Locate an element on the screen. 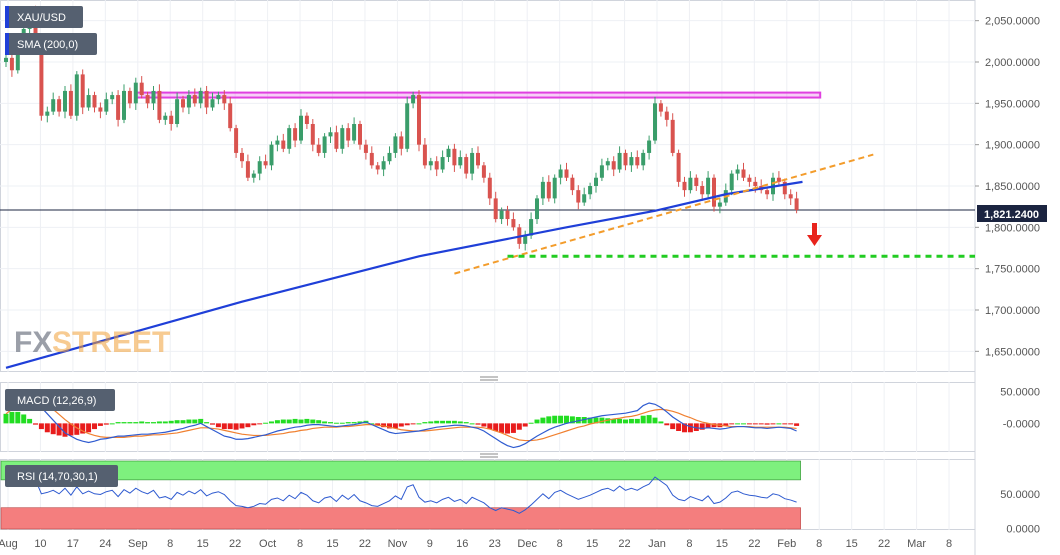  rsi-legend: RSI (14,70,30,1) is located at coordinates (61, 476).